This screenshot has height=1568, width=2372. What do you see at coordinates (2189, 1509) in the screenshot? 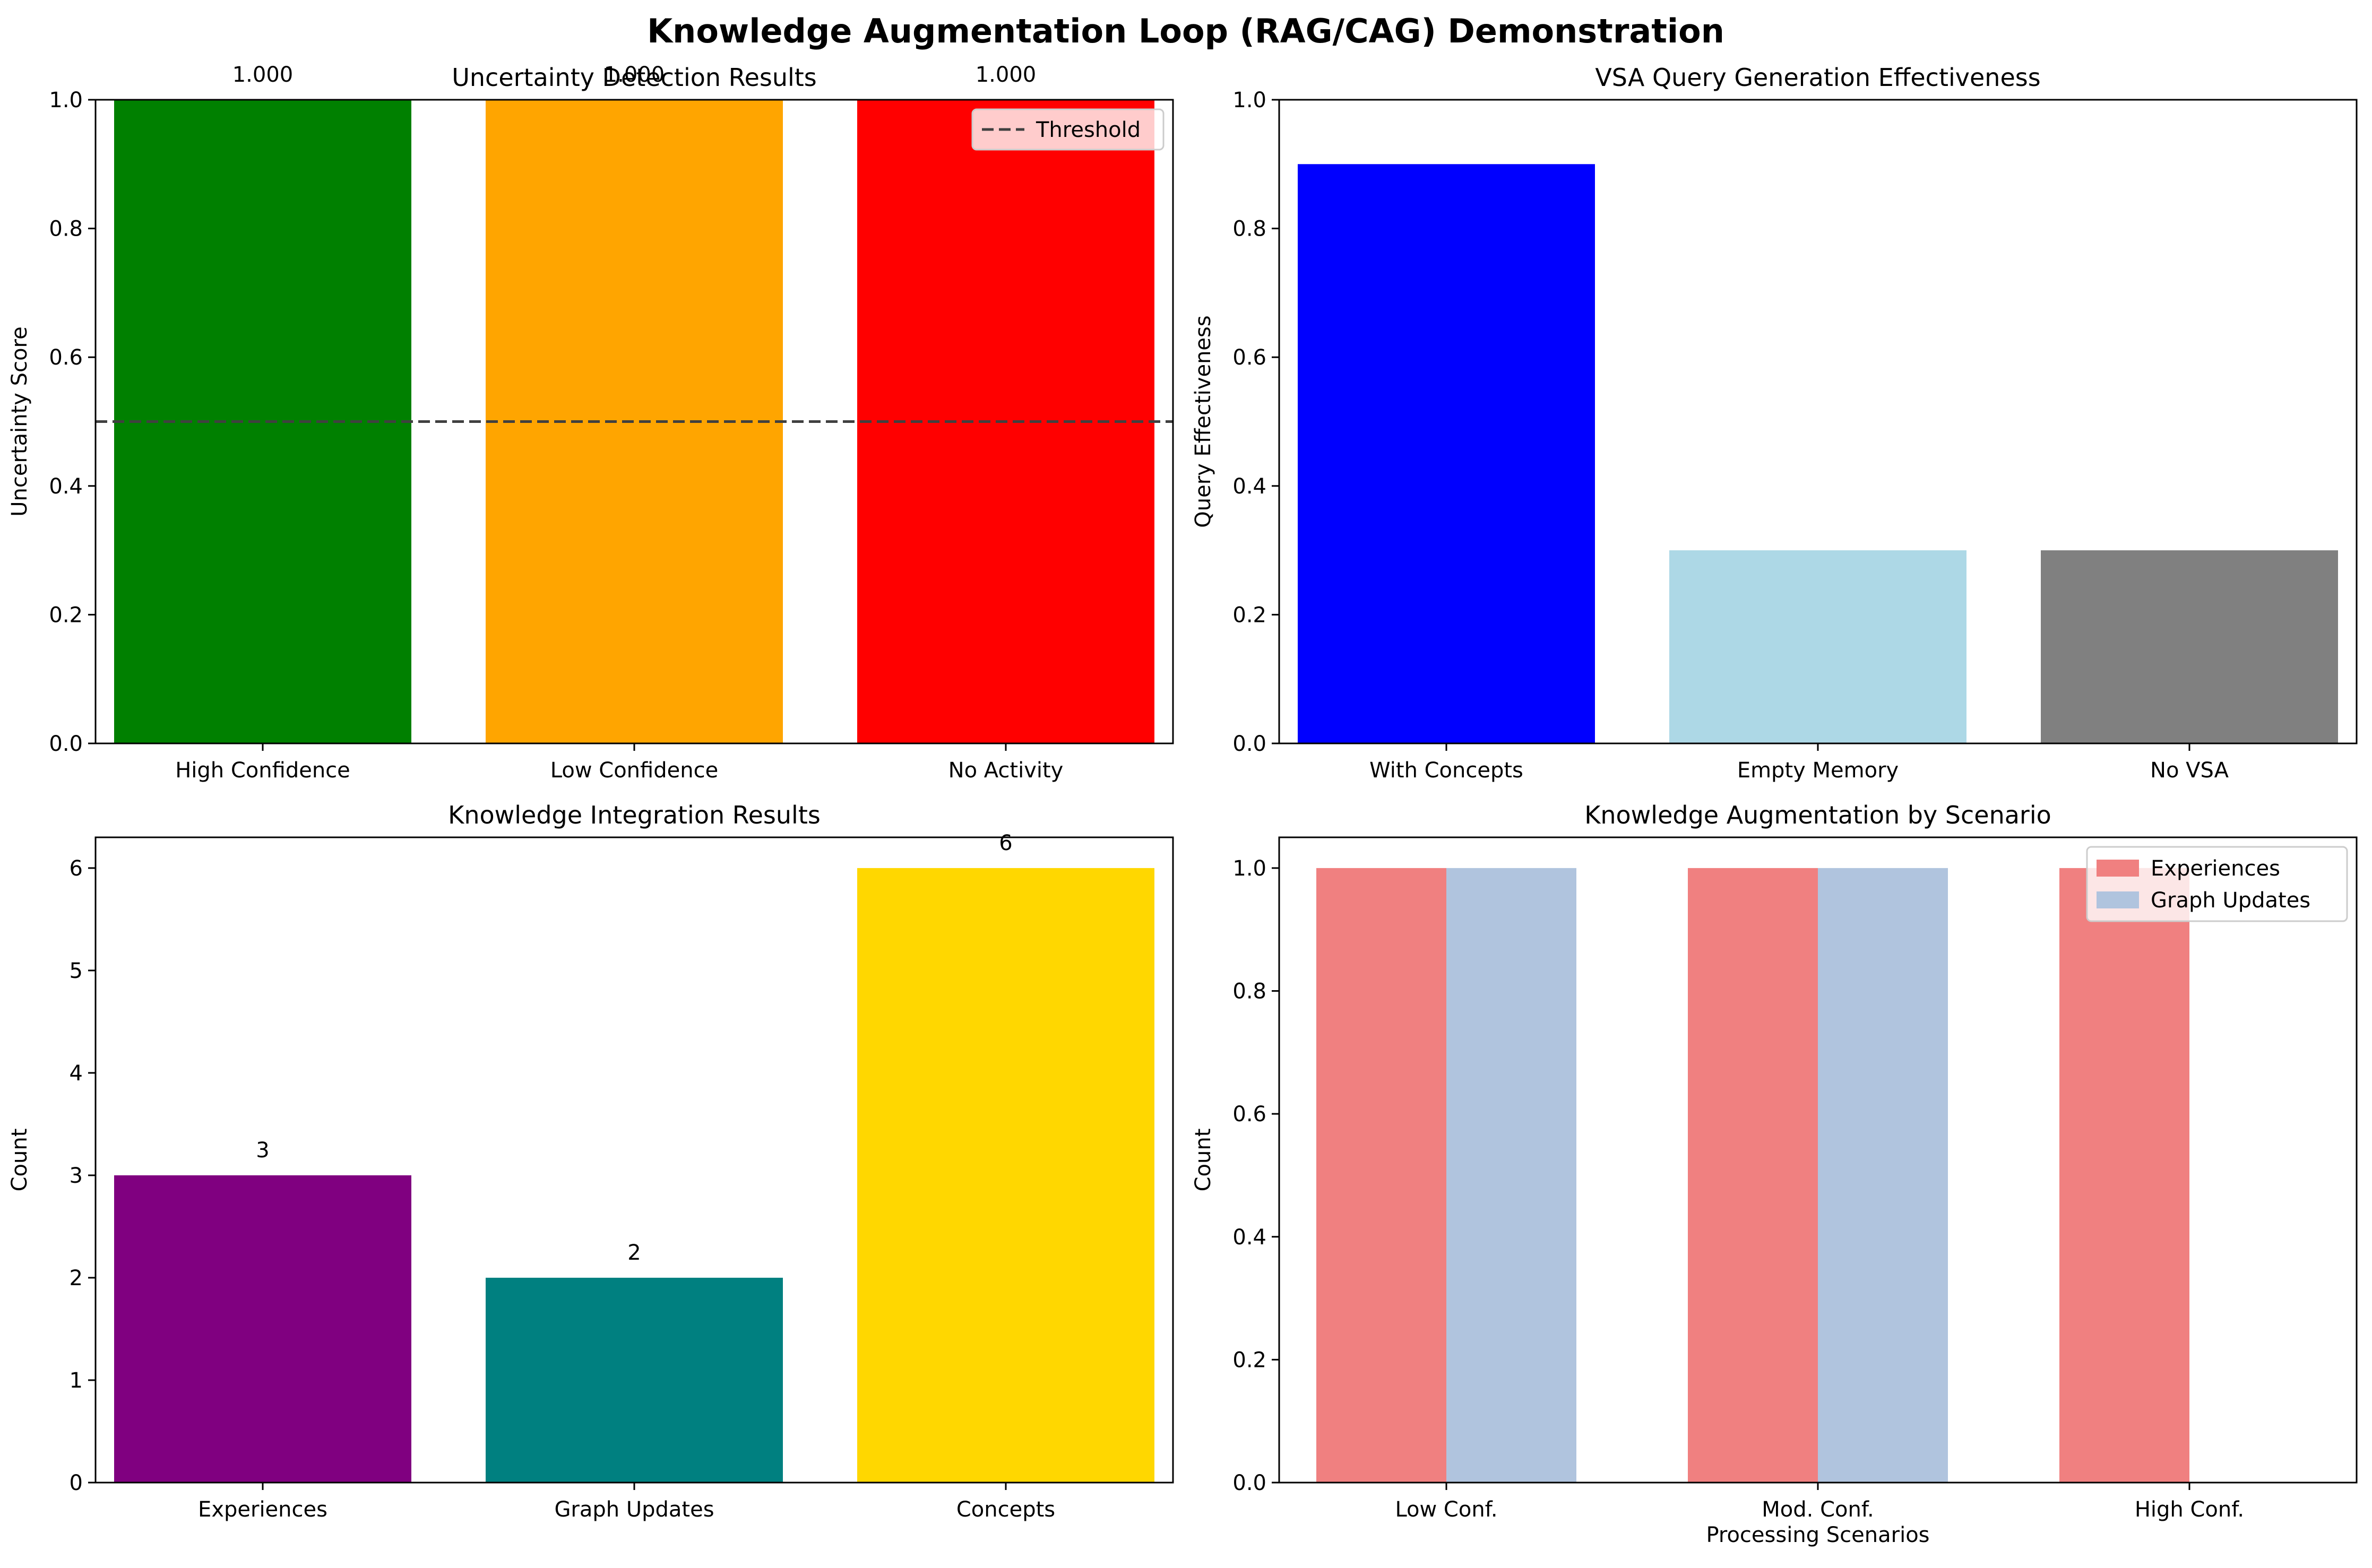
I see `x-tick-label: High Conf.` at bounding box center [2189, 1509].